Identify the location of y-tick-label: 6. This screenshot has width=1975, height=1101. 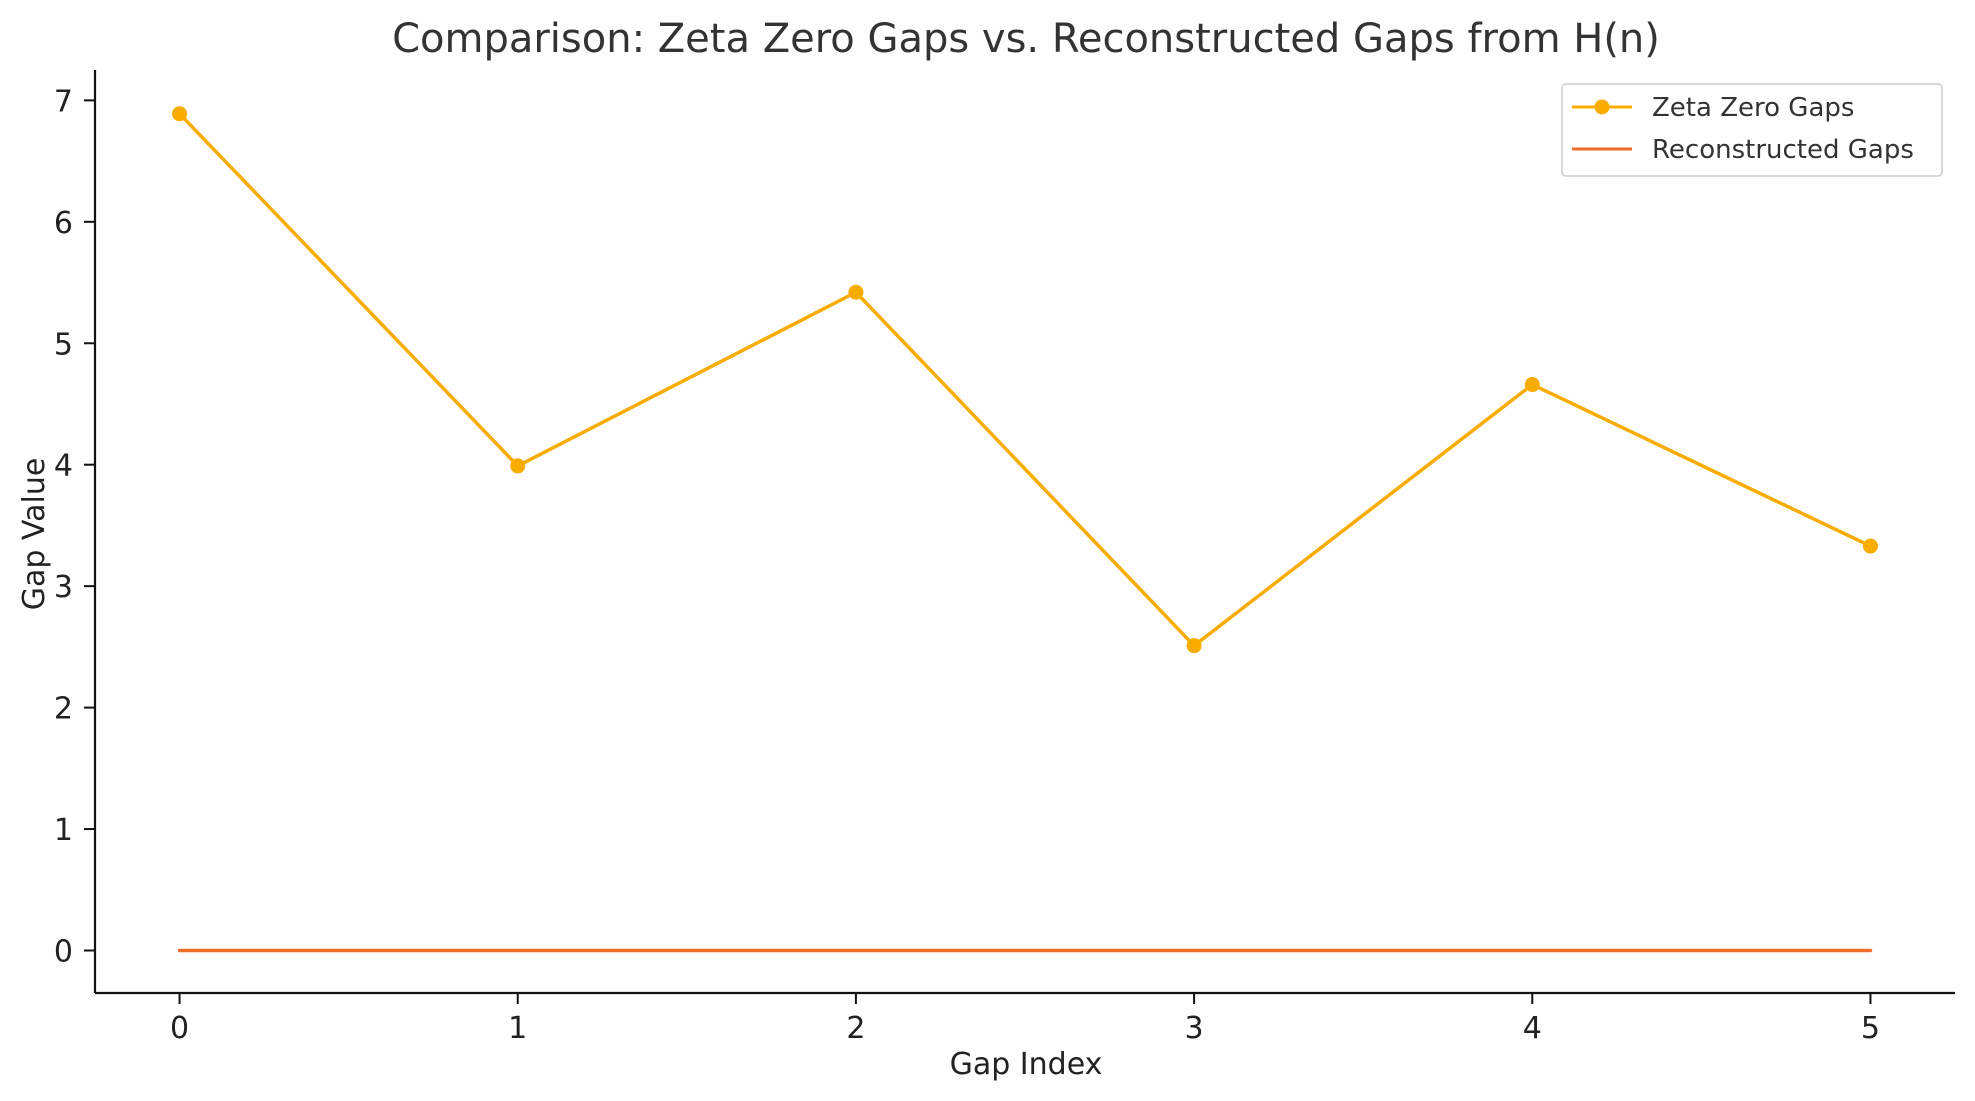
(63, 223).